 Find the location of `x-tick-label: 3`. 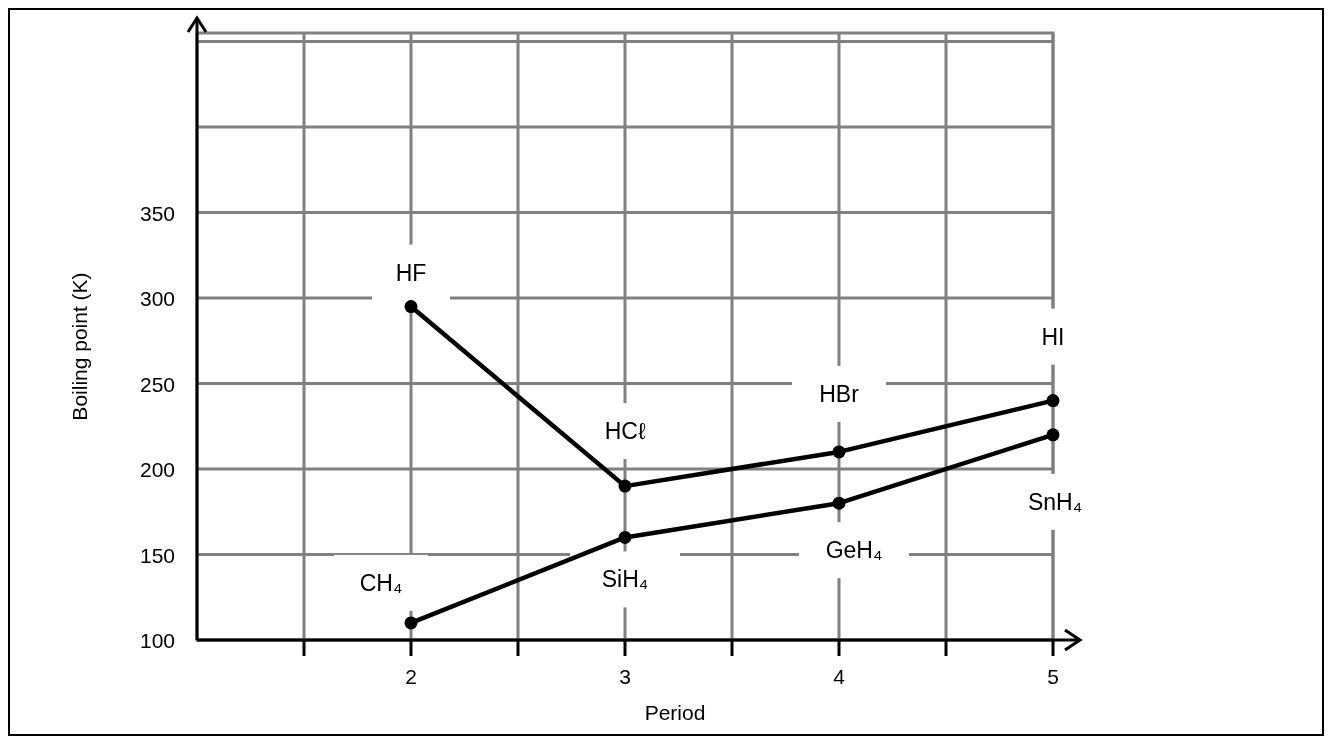

x-tick-label: 3 is located at coordinates (625, 676).